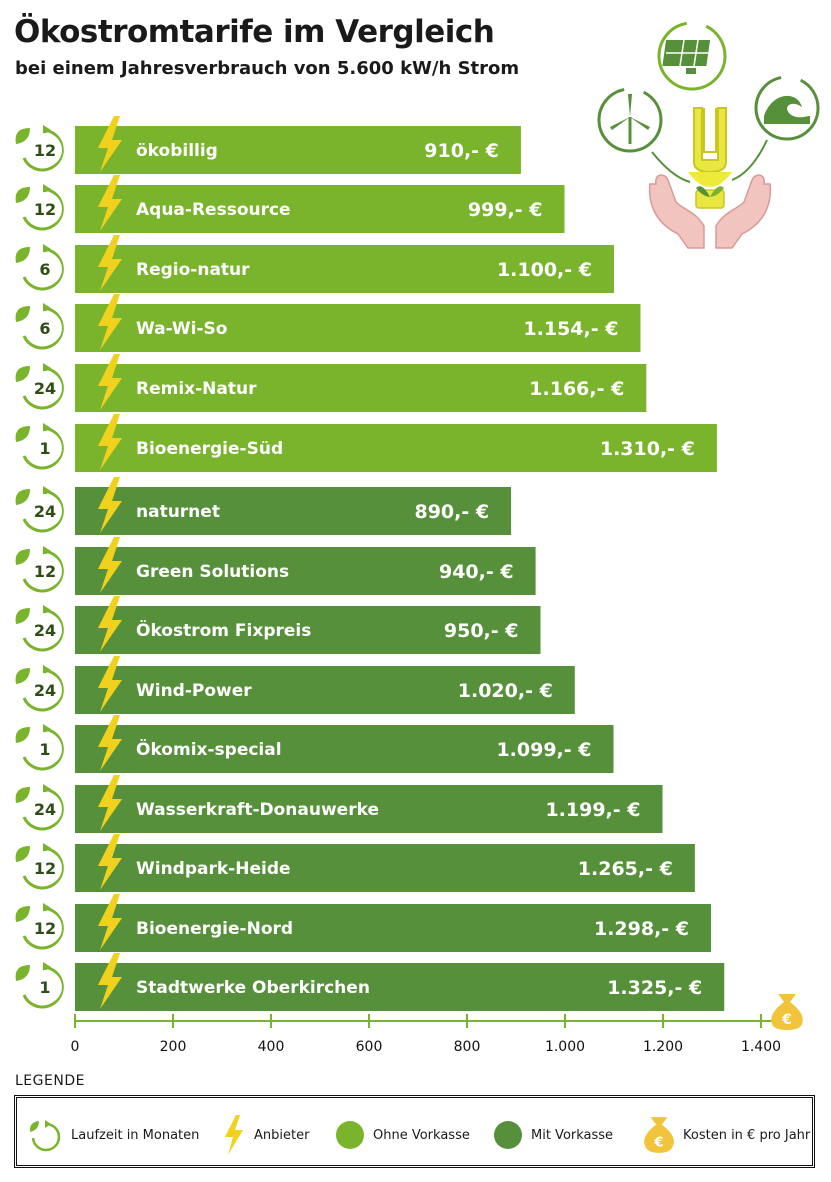 This screenshot has height=1182, width=831. Describe the element at coordinates (254, 32) in the screenshot. I see `chart-title: Ökostromtarife im Vergleich` at that location.